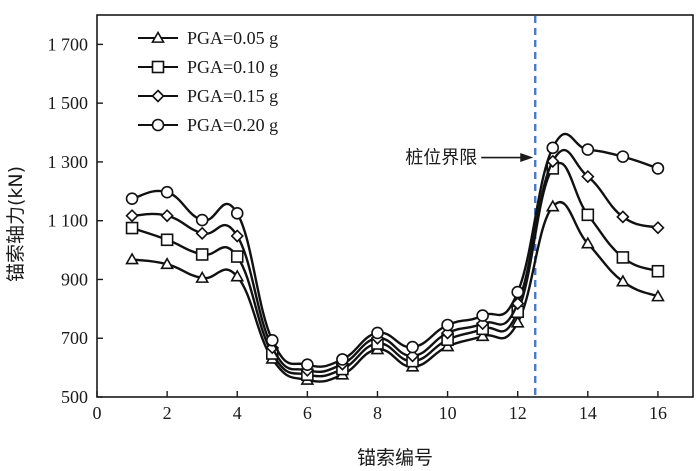  Describe the element at coordinates (527, 158) in the screenshot. I see `annotation-arrowhead` at that location.